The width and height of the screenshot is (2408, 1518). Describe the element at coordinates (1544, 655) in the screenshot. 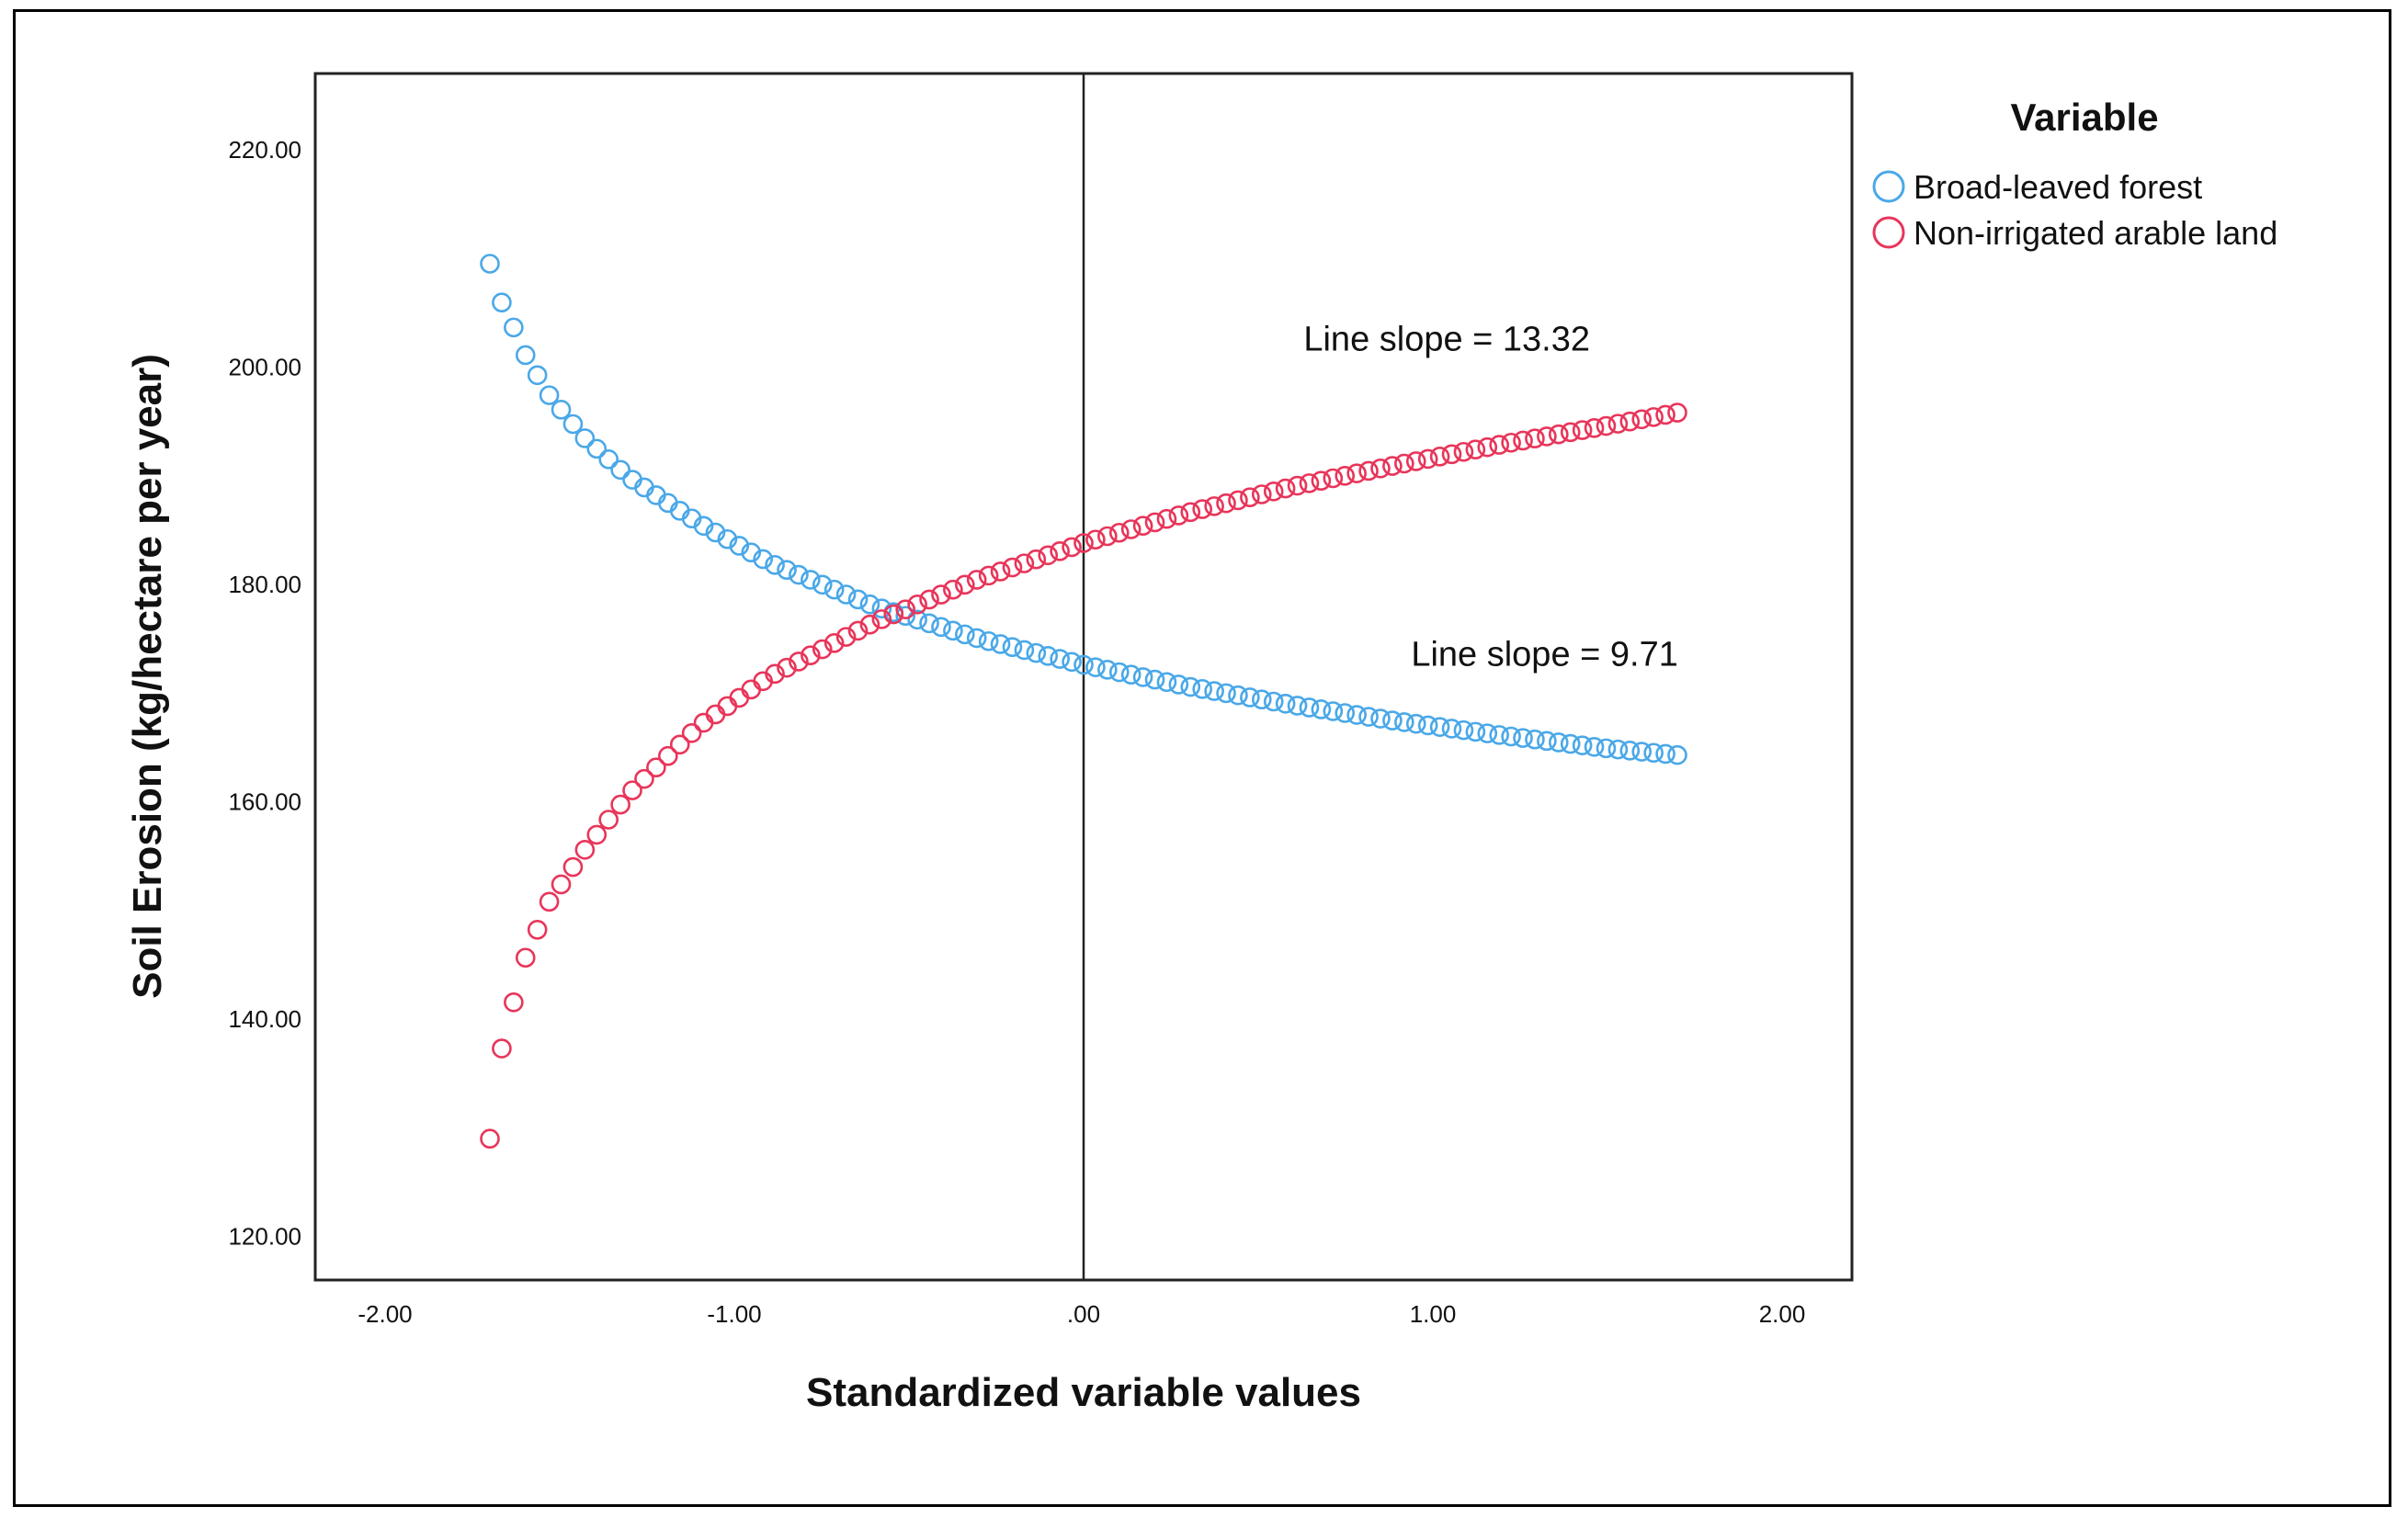

I see `slope-annotation: Line slope = 9.71` at that location.